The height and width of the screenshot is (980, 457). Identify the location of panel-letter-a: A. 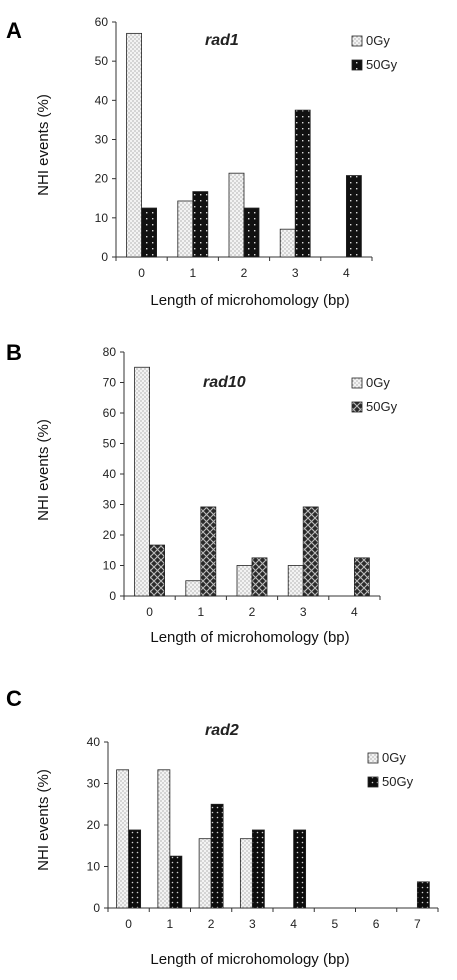
(14, 30).